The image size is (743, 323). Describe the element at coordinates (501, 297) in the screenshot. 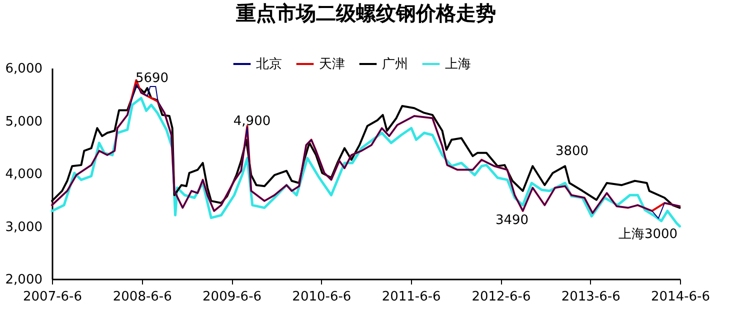

I see `x-tick-label: 2012-6-6` at that location.